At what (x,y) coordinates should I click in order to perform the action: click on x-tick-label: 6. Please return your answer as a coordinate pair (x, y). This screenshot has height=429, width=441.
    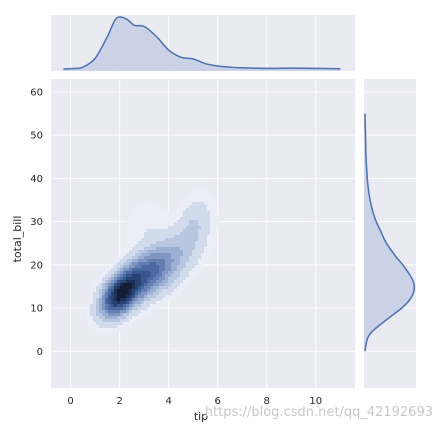
    Looking at the image, I should click on (218, 401).